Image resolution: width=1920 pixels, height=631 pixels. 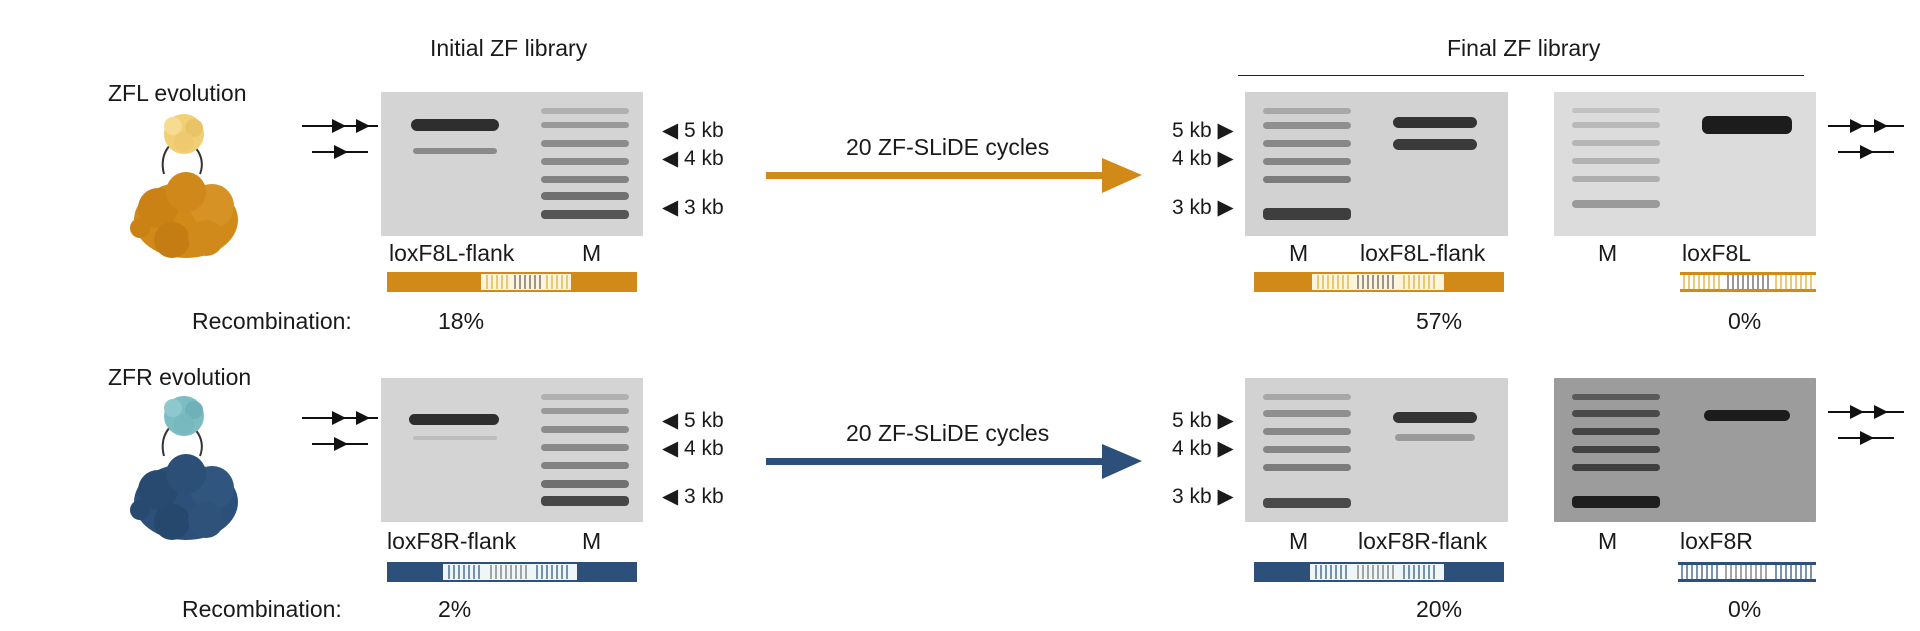 I want to click on zfl-initial-construct-bar, so click(x=512, y=282).